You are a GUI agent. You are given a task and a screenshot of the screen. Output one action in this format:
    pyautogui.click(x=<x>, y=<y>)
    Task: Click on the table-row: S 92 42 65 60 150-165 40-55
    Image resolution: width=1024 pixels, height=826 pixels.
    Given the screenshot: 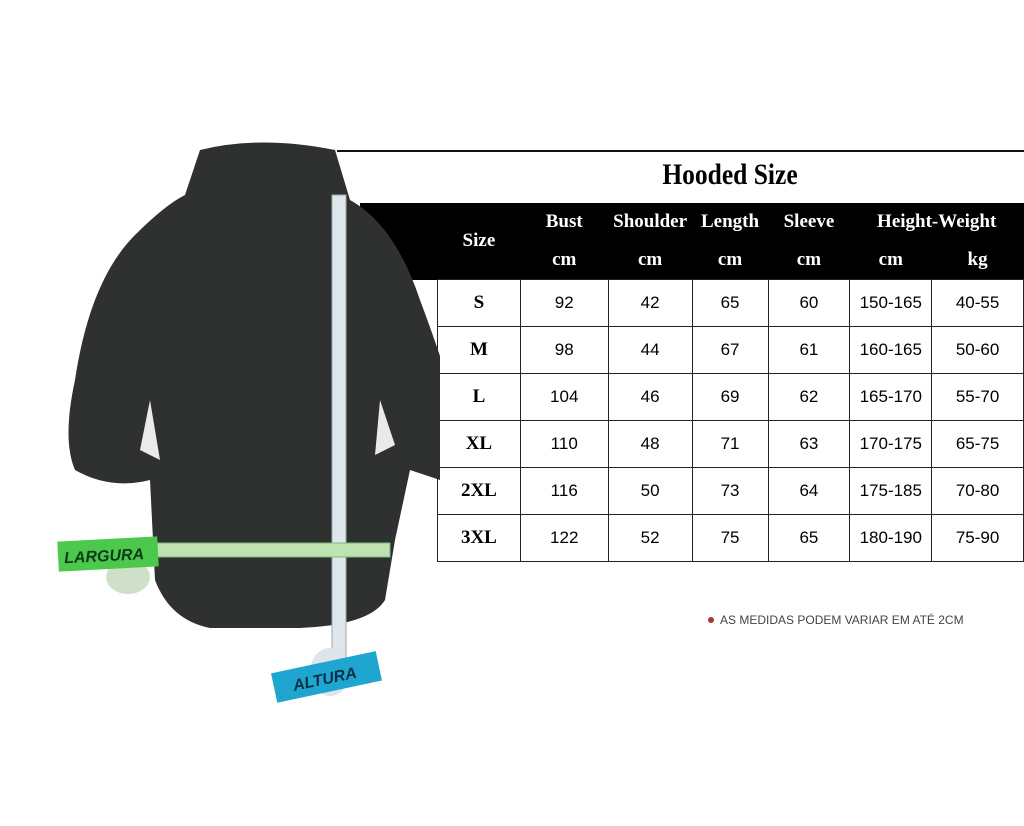 What is the action you would take?
    pyautogui.click(x=730, y=303)
    